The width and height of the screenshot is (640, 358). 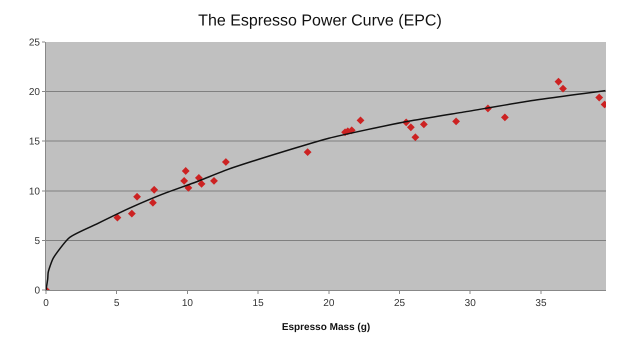 What do you see at coordinates (320, 21) in the screenshot?
I see `chart-title: The Espresso Power Curve (EPC)` at bounding box center [320, 21].